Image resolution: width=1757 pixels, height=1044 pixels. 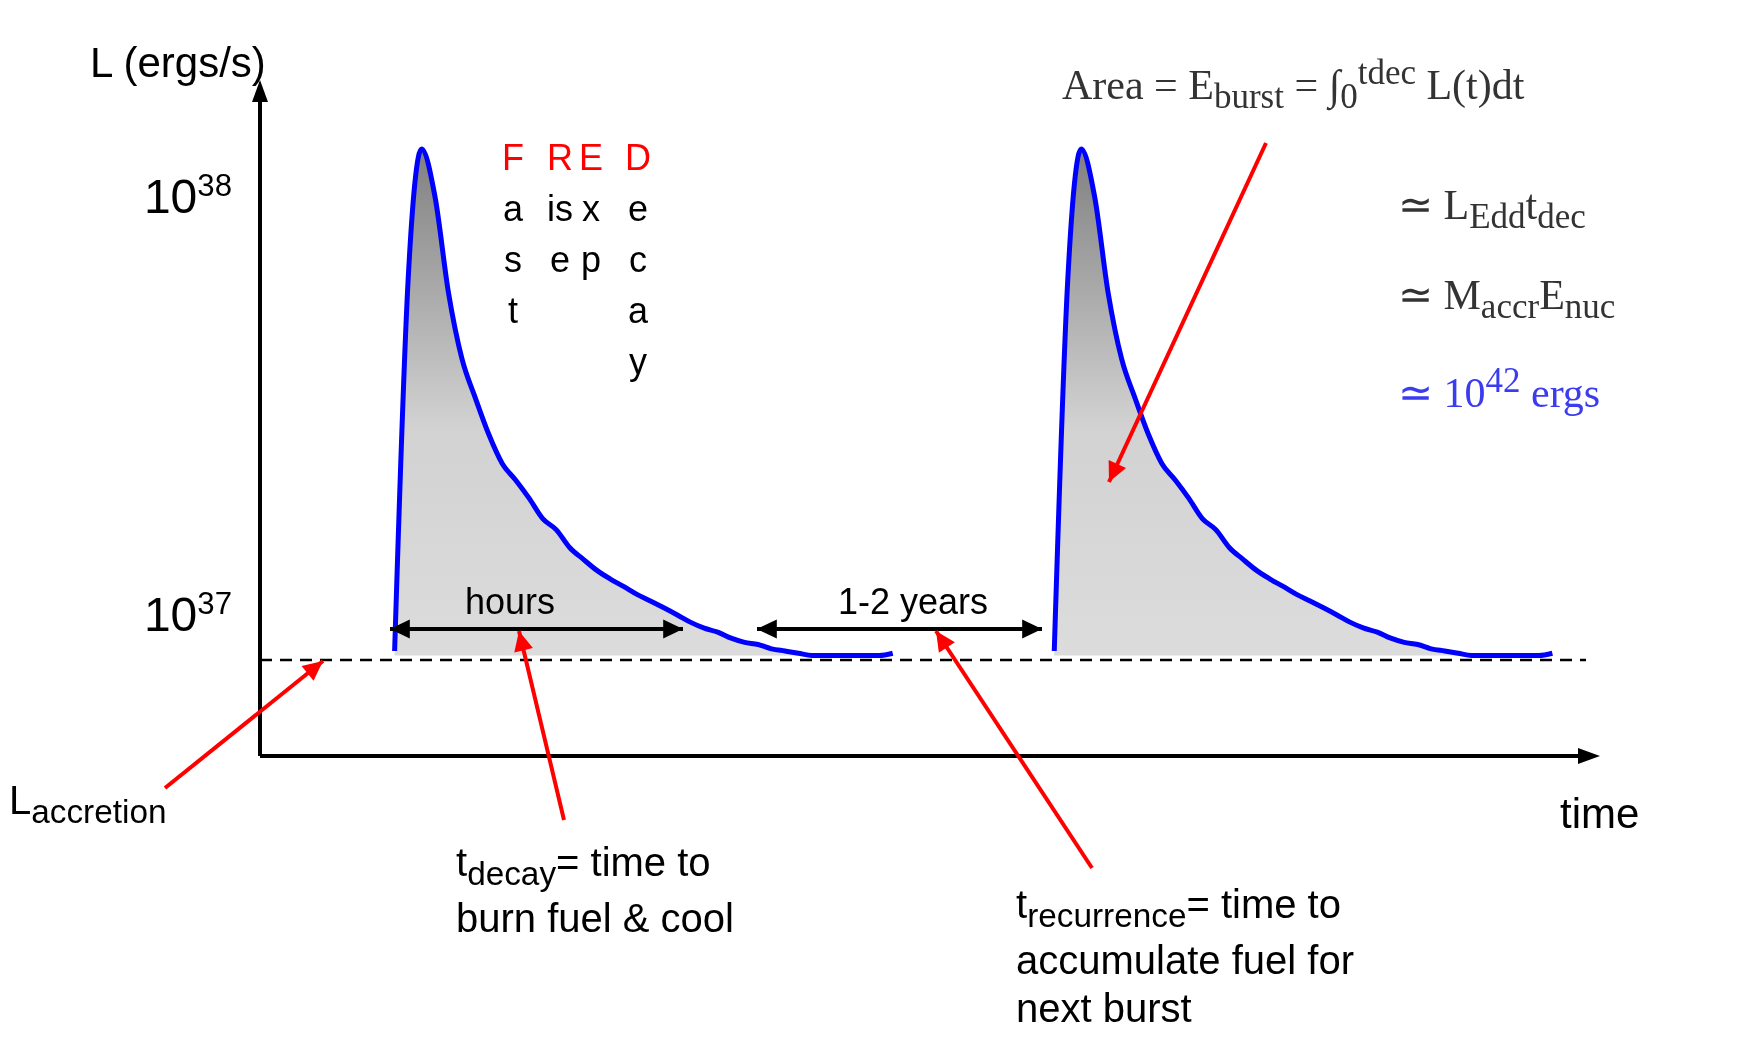 I want to click on annotation: ≃ 10$^{42}$ ergs, so click(x=1499, y=389).